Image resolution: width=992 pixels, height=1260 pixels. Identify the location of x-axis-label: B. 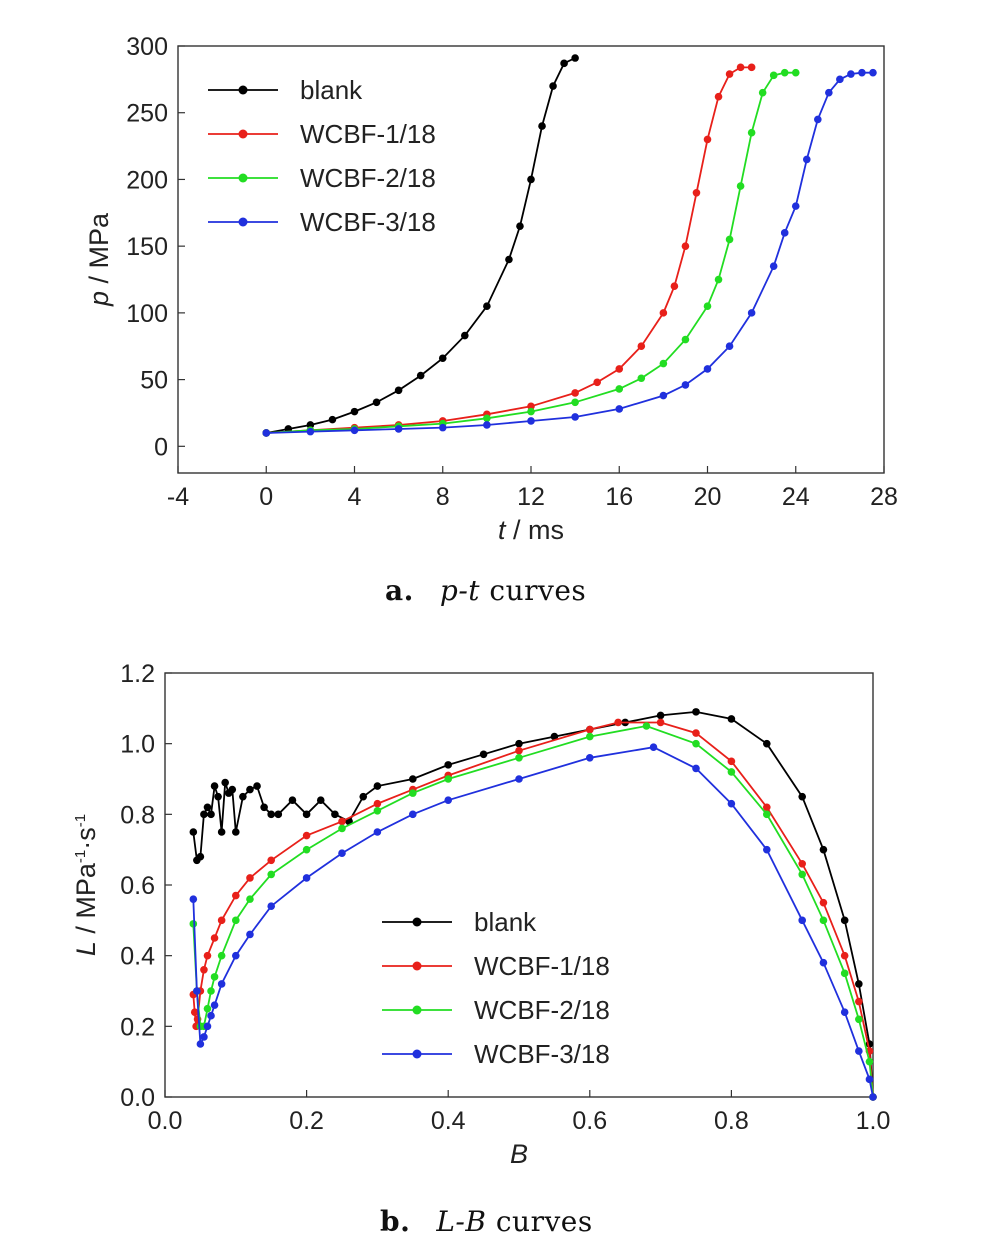
(519, 1154).